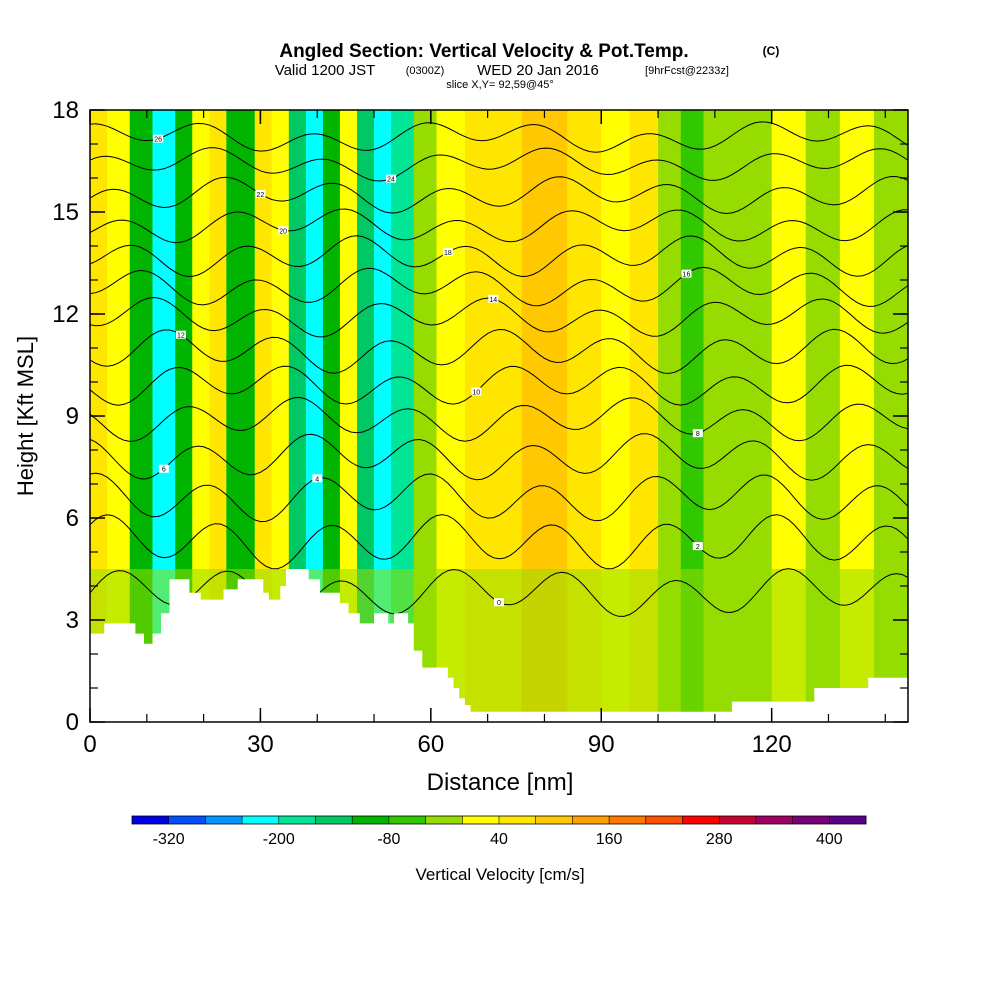 The image size is (1000, 1000). What do you see at coordinates (771, 51) in the screenshot?
I see `chart-title-unit: (C)` at bounding box center [771, 51].